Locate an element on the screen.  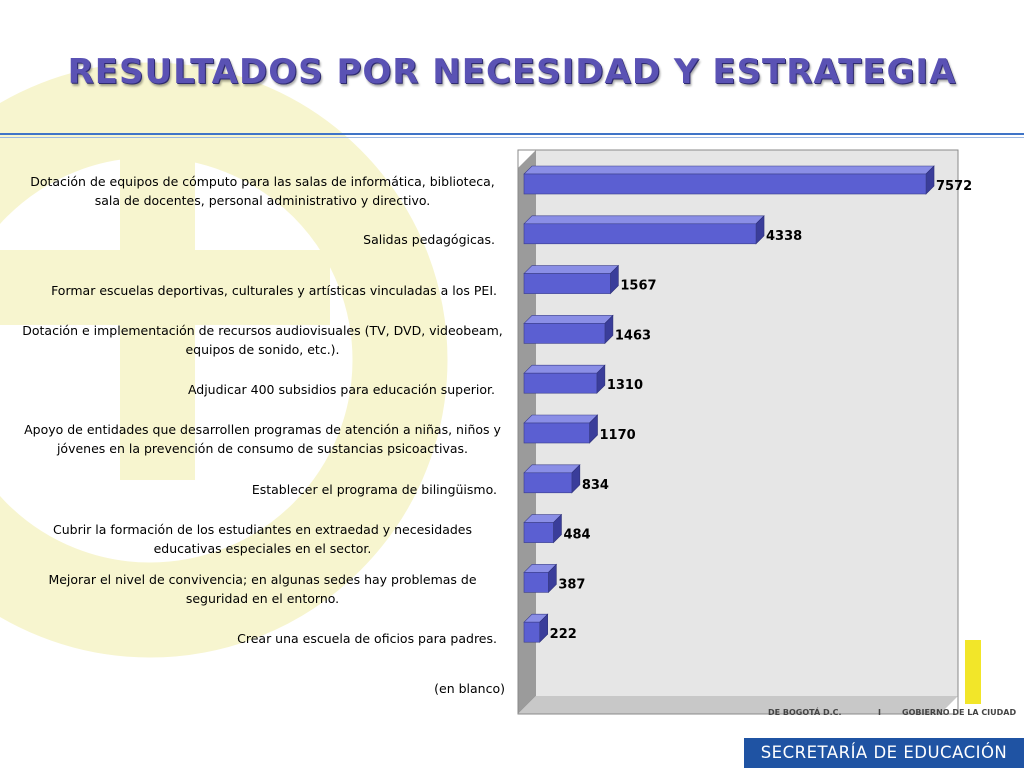
category-label: Salidas pedagógicas. is located at coordinates (429, 239).